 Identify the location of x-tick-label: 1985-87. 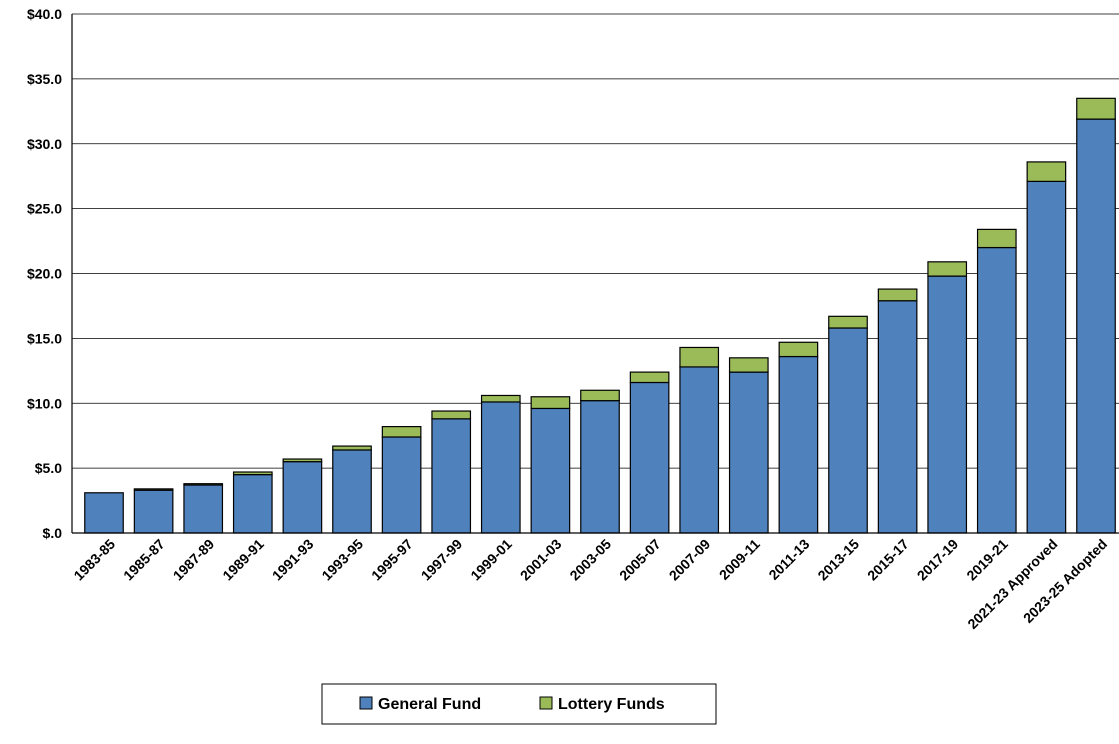
(144, 560).